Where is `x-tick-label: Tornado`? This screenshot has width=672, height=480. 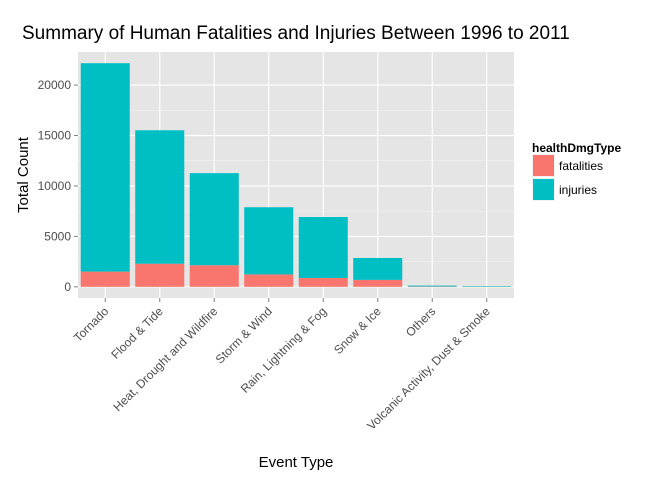 x-tick-label: Tornado is located at coordinates (91, 324).